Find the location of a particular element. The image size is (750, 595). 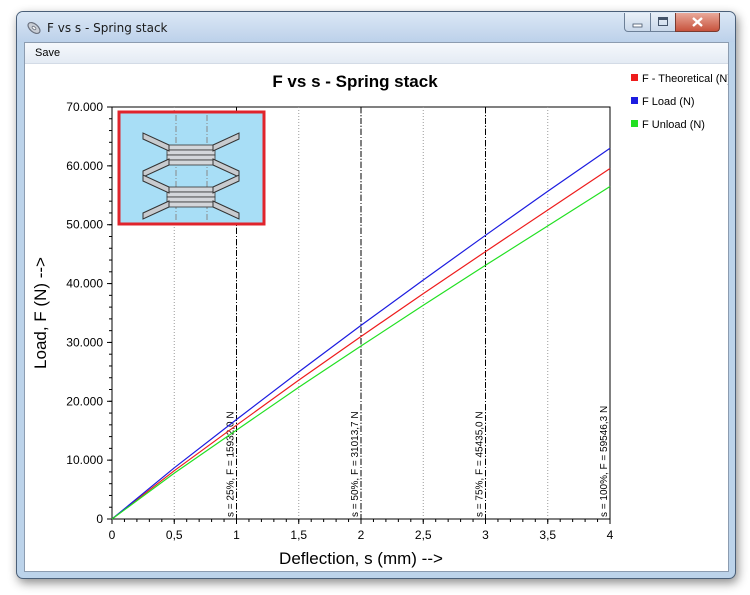

maximize-icon is located at coordinates (663, 21).